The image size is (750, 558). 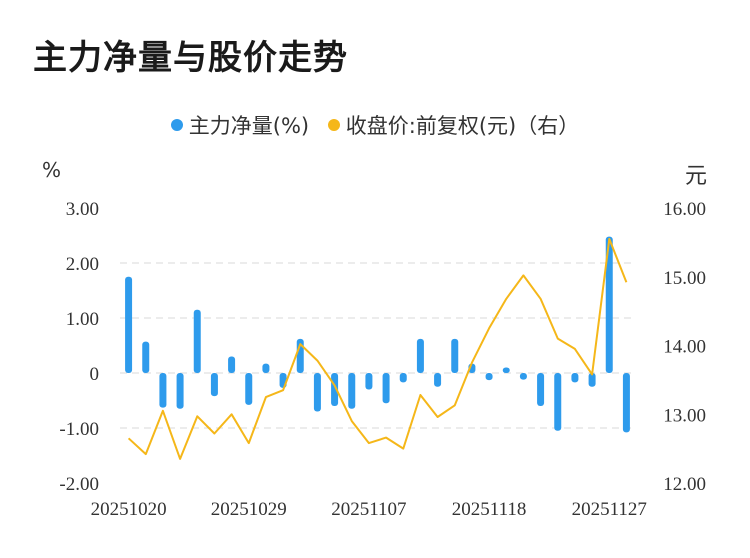 What do you see at coordinates (82, 264) in the screenshot?
I see `y-left-tick-label: 2.00` at bounding box center [82, 264].